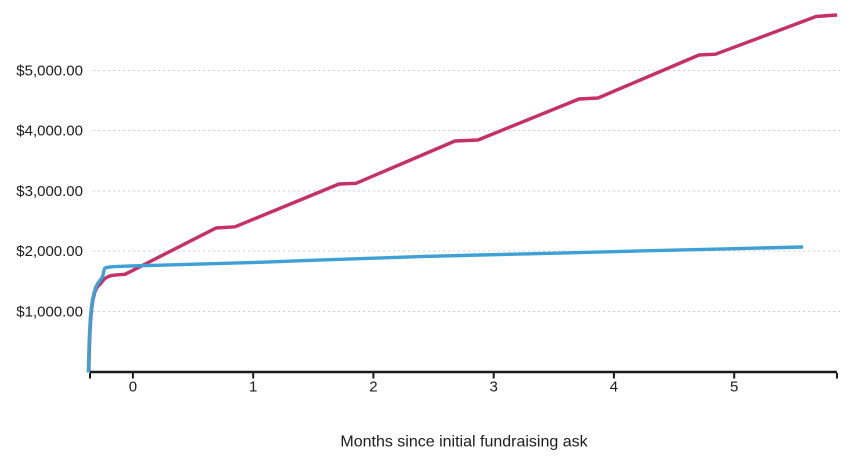  I want to click on svg-text: 0, so click(133, 387).